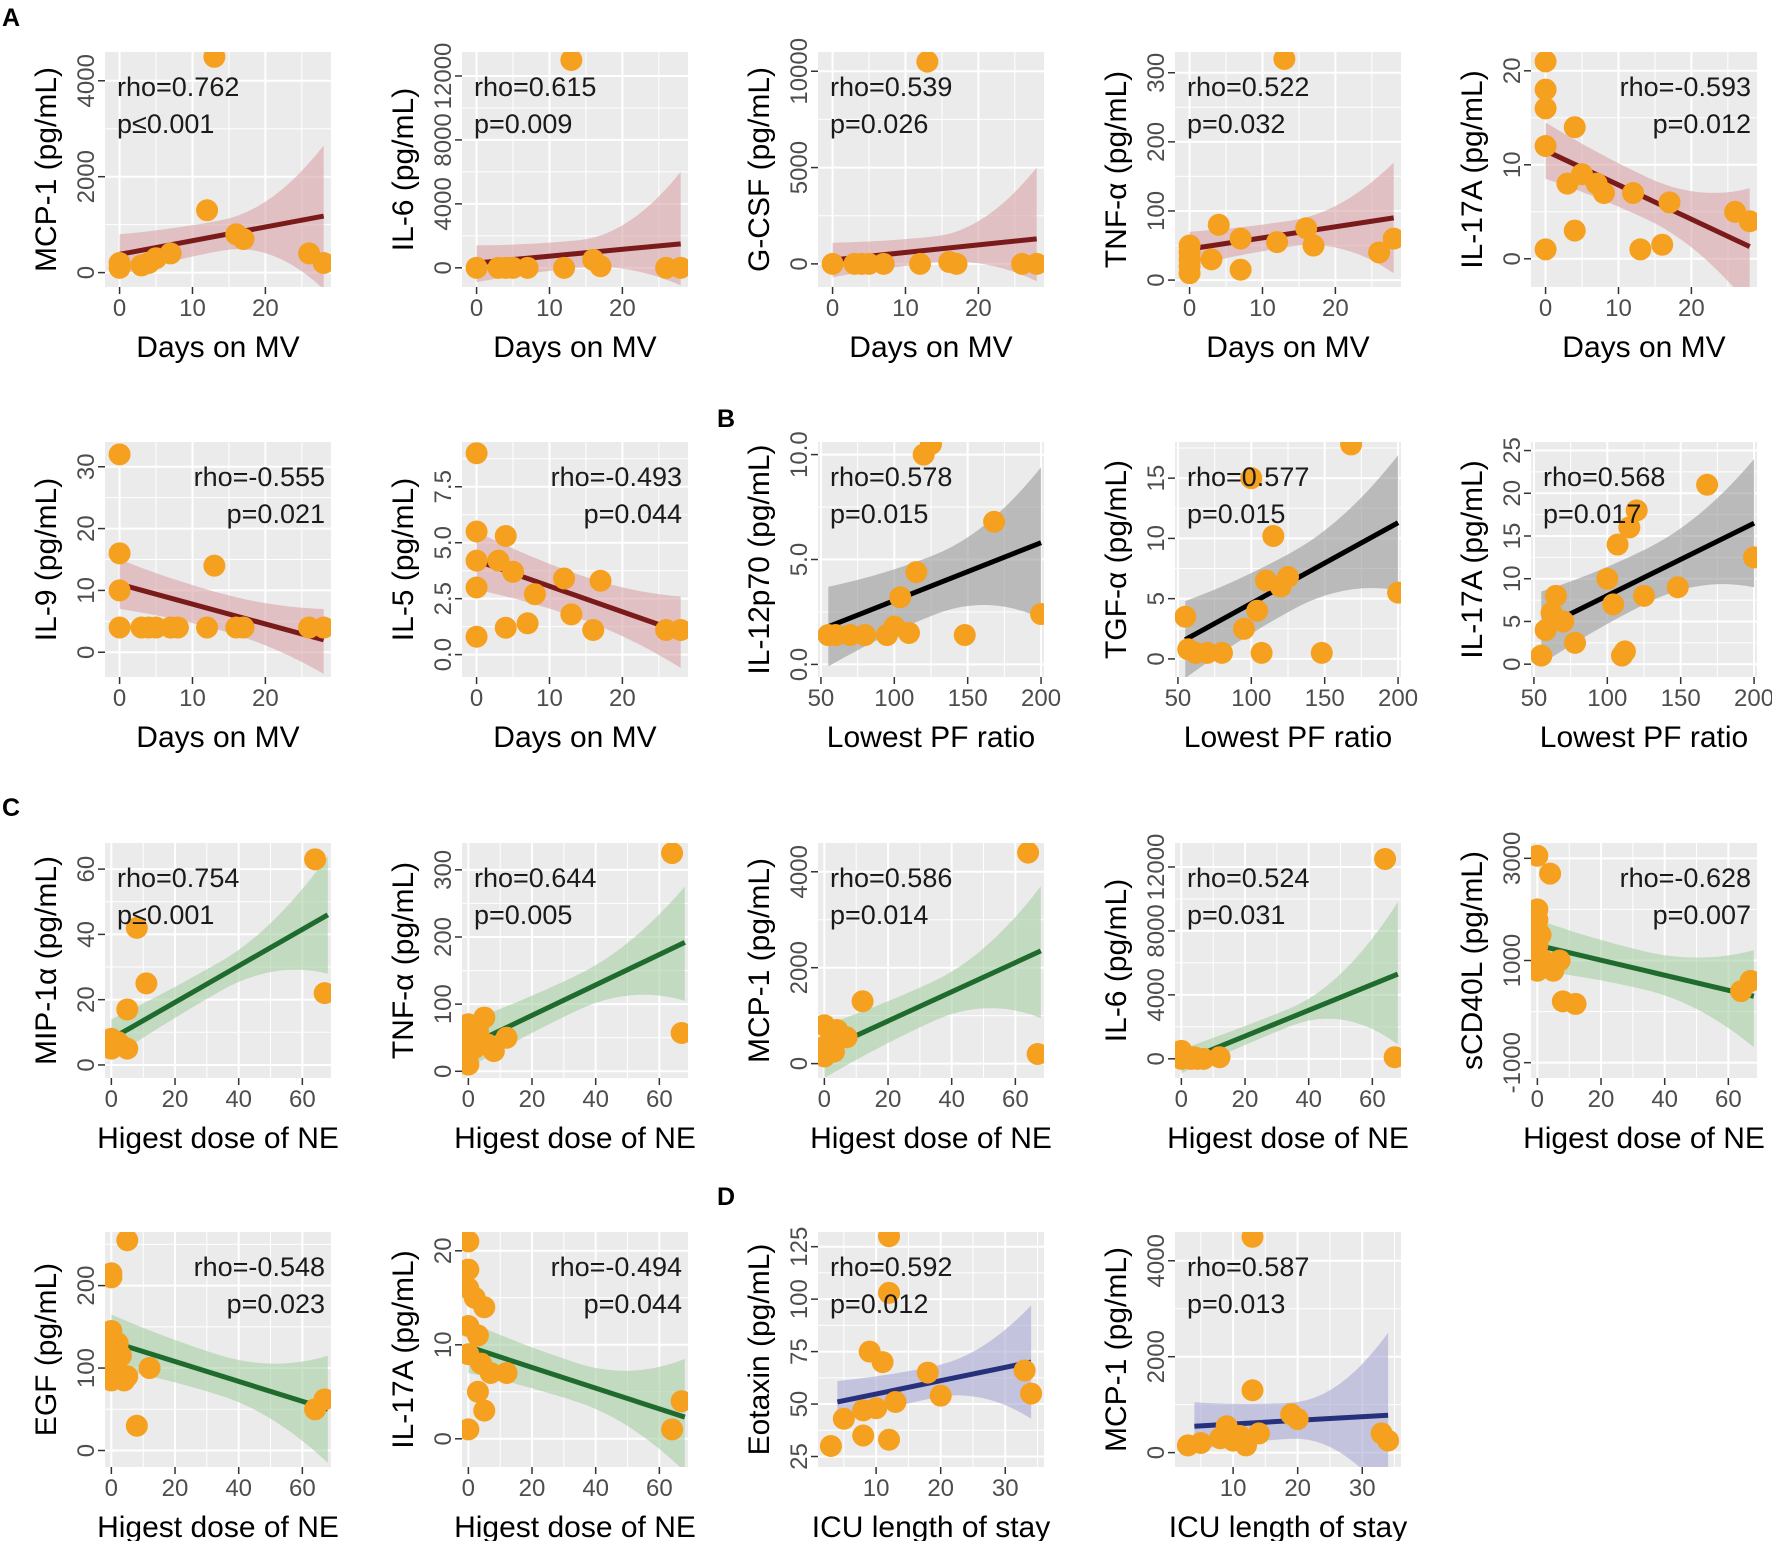 This screenshot has height=1541, width=1772. What do you see at coordinates (1156, 279) in the screenshot?
I see `chart-4-ytick-label-0: 0` at bounding box center [1156, 279].